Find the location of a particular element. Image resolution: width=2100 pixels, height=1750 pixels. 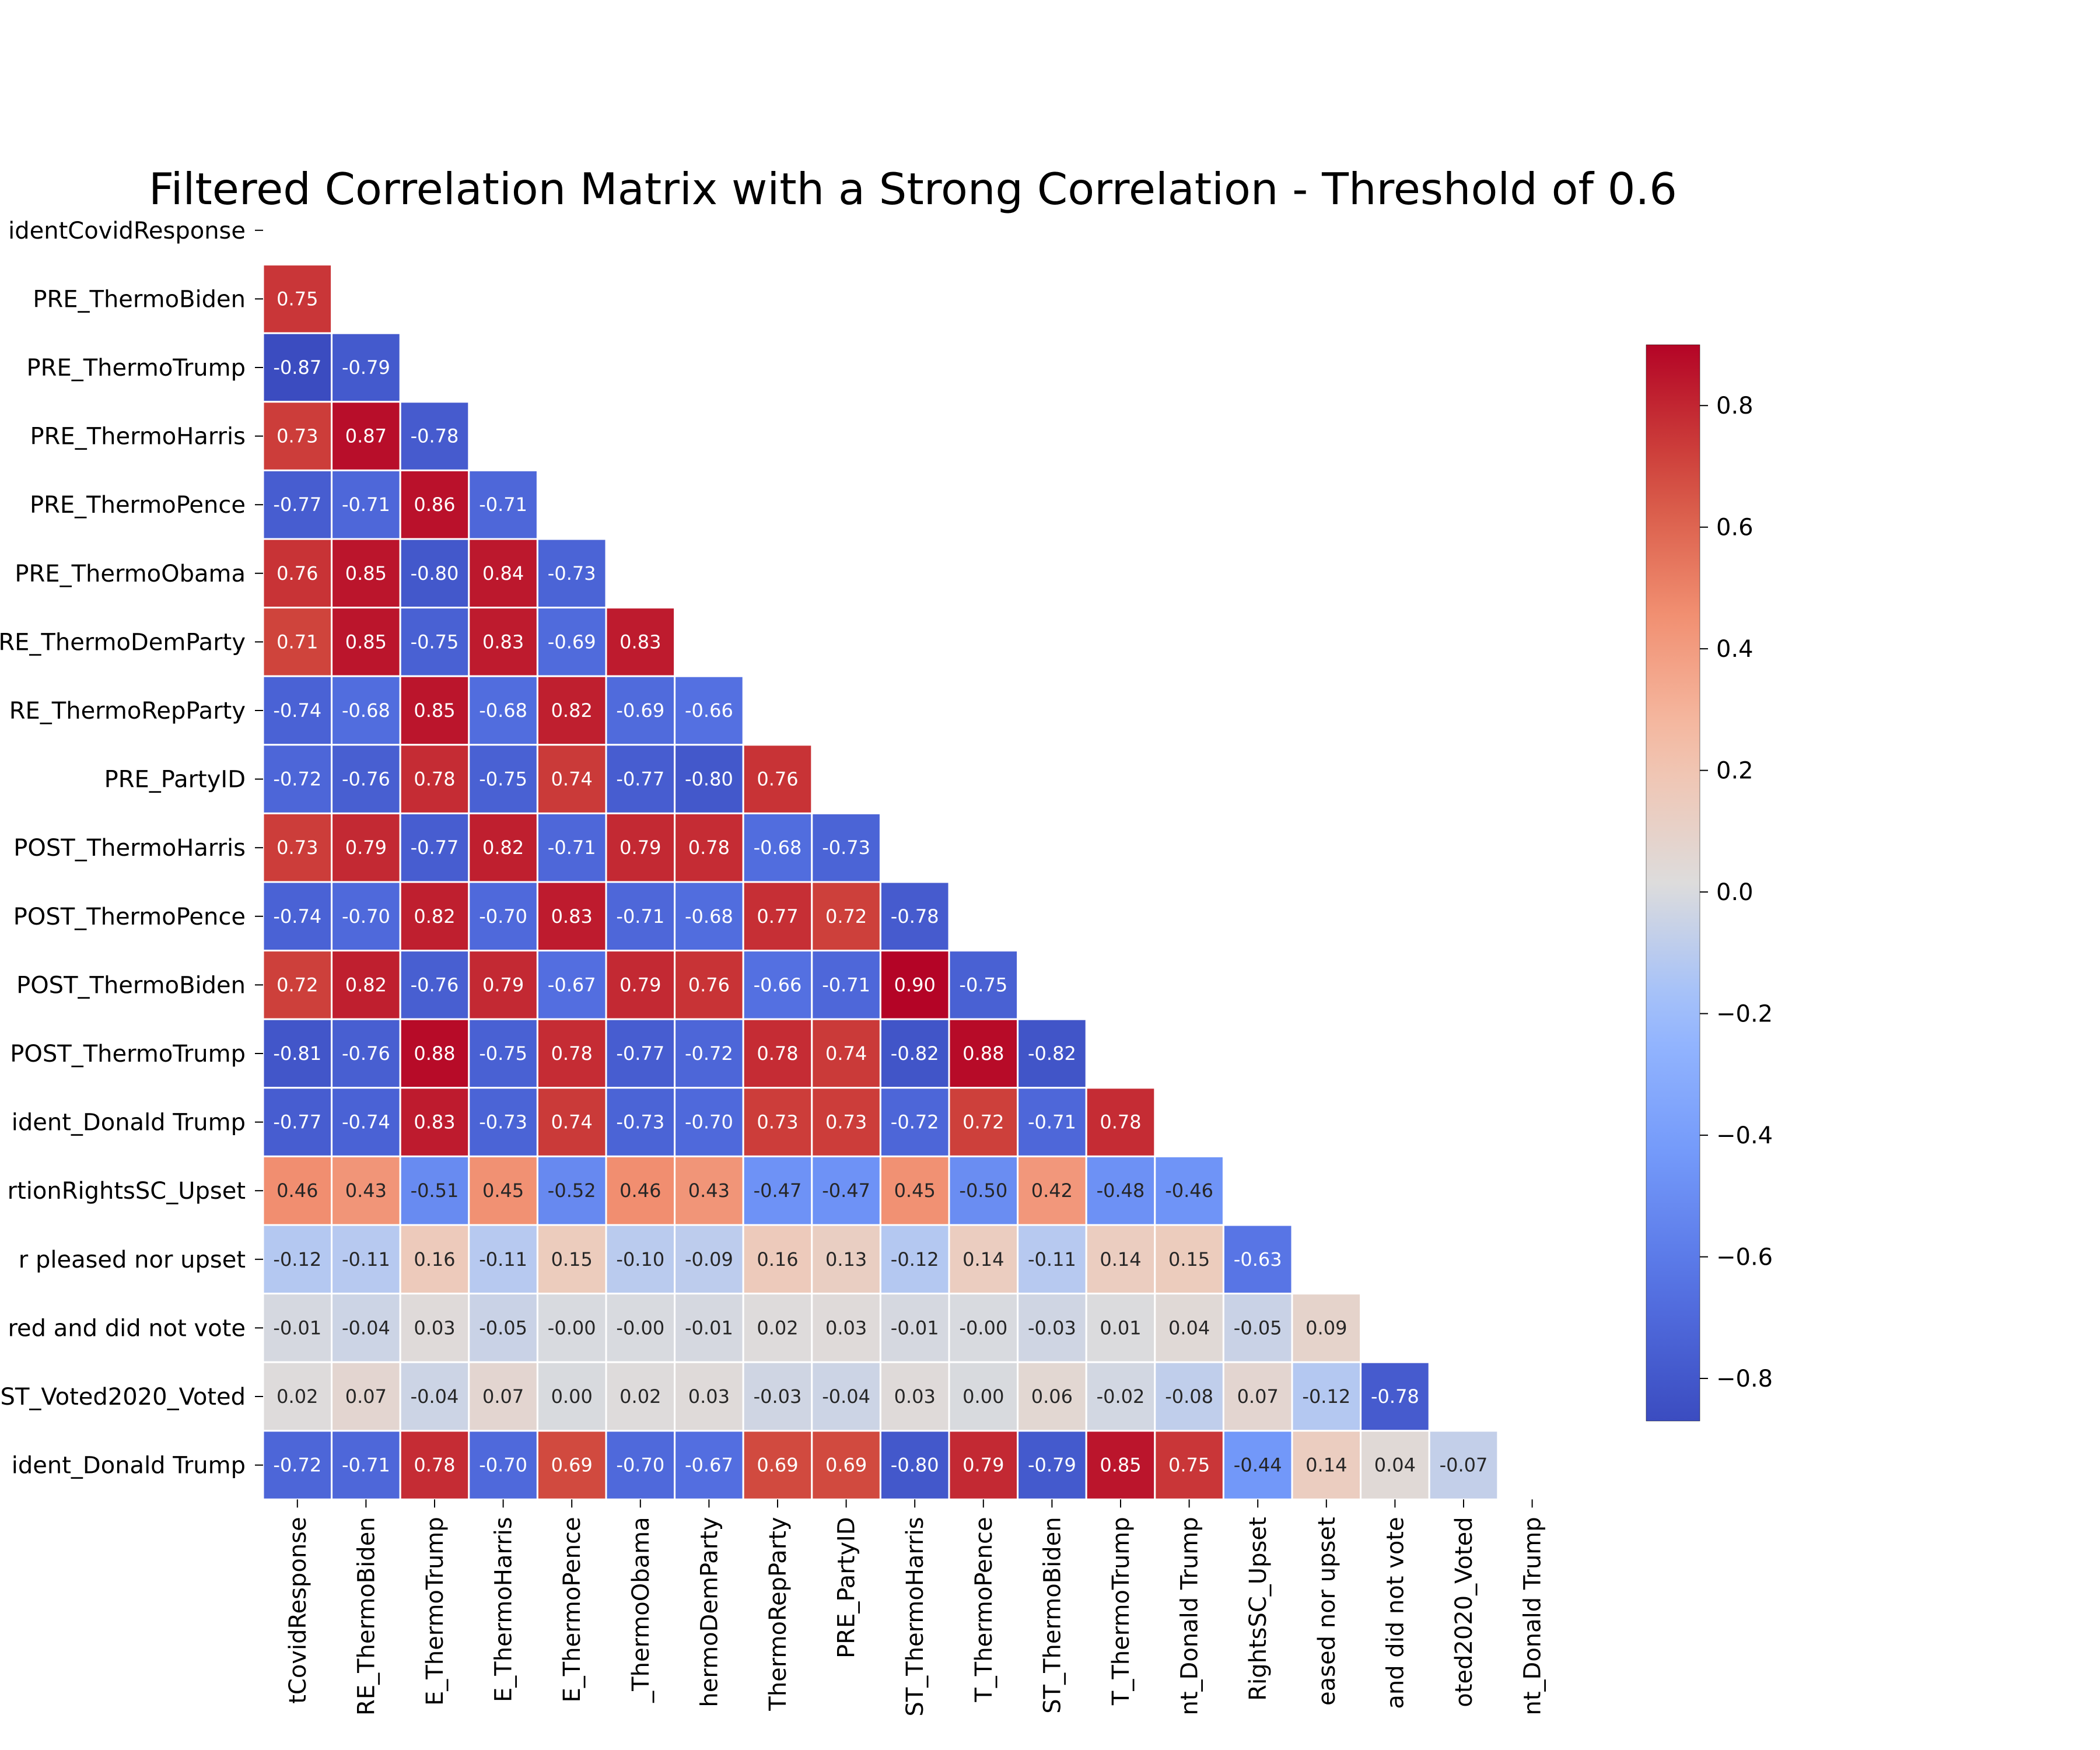

cell-value-label: 0.03 is located at coordinates (846, 1328).